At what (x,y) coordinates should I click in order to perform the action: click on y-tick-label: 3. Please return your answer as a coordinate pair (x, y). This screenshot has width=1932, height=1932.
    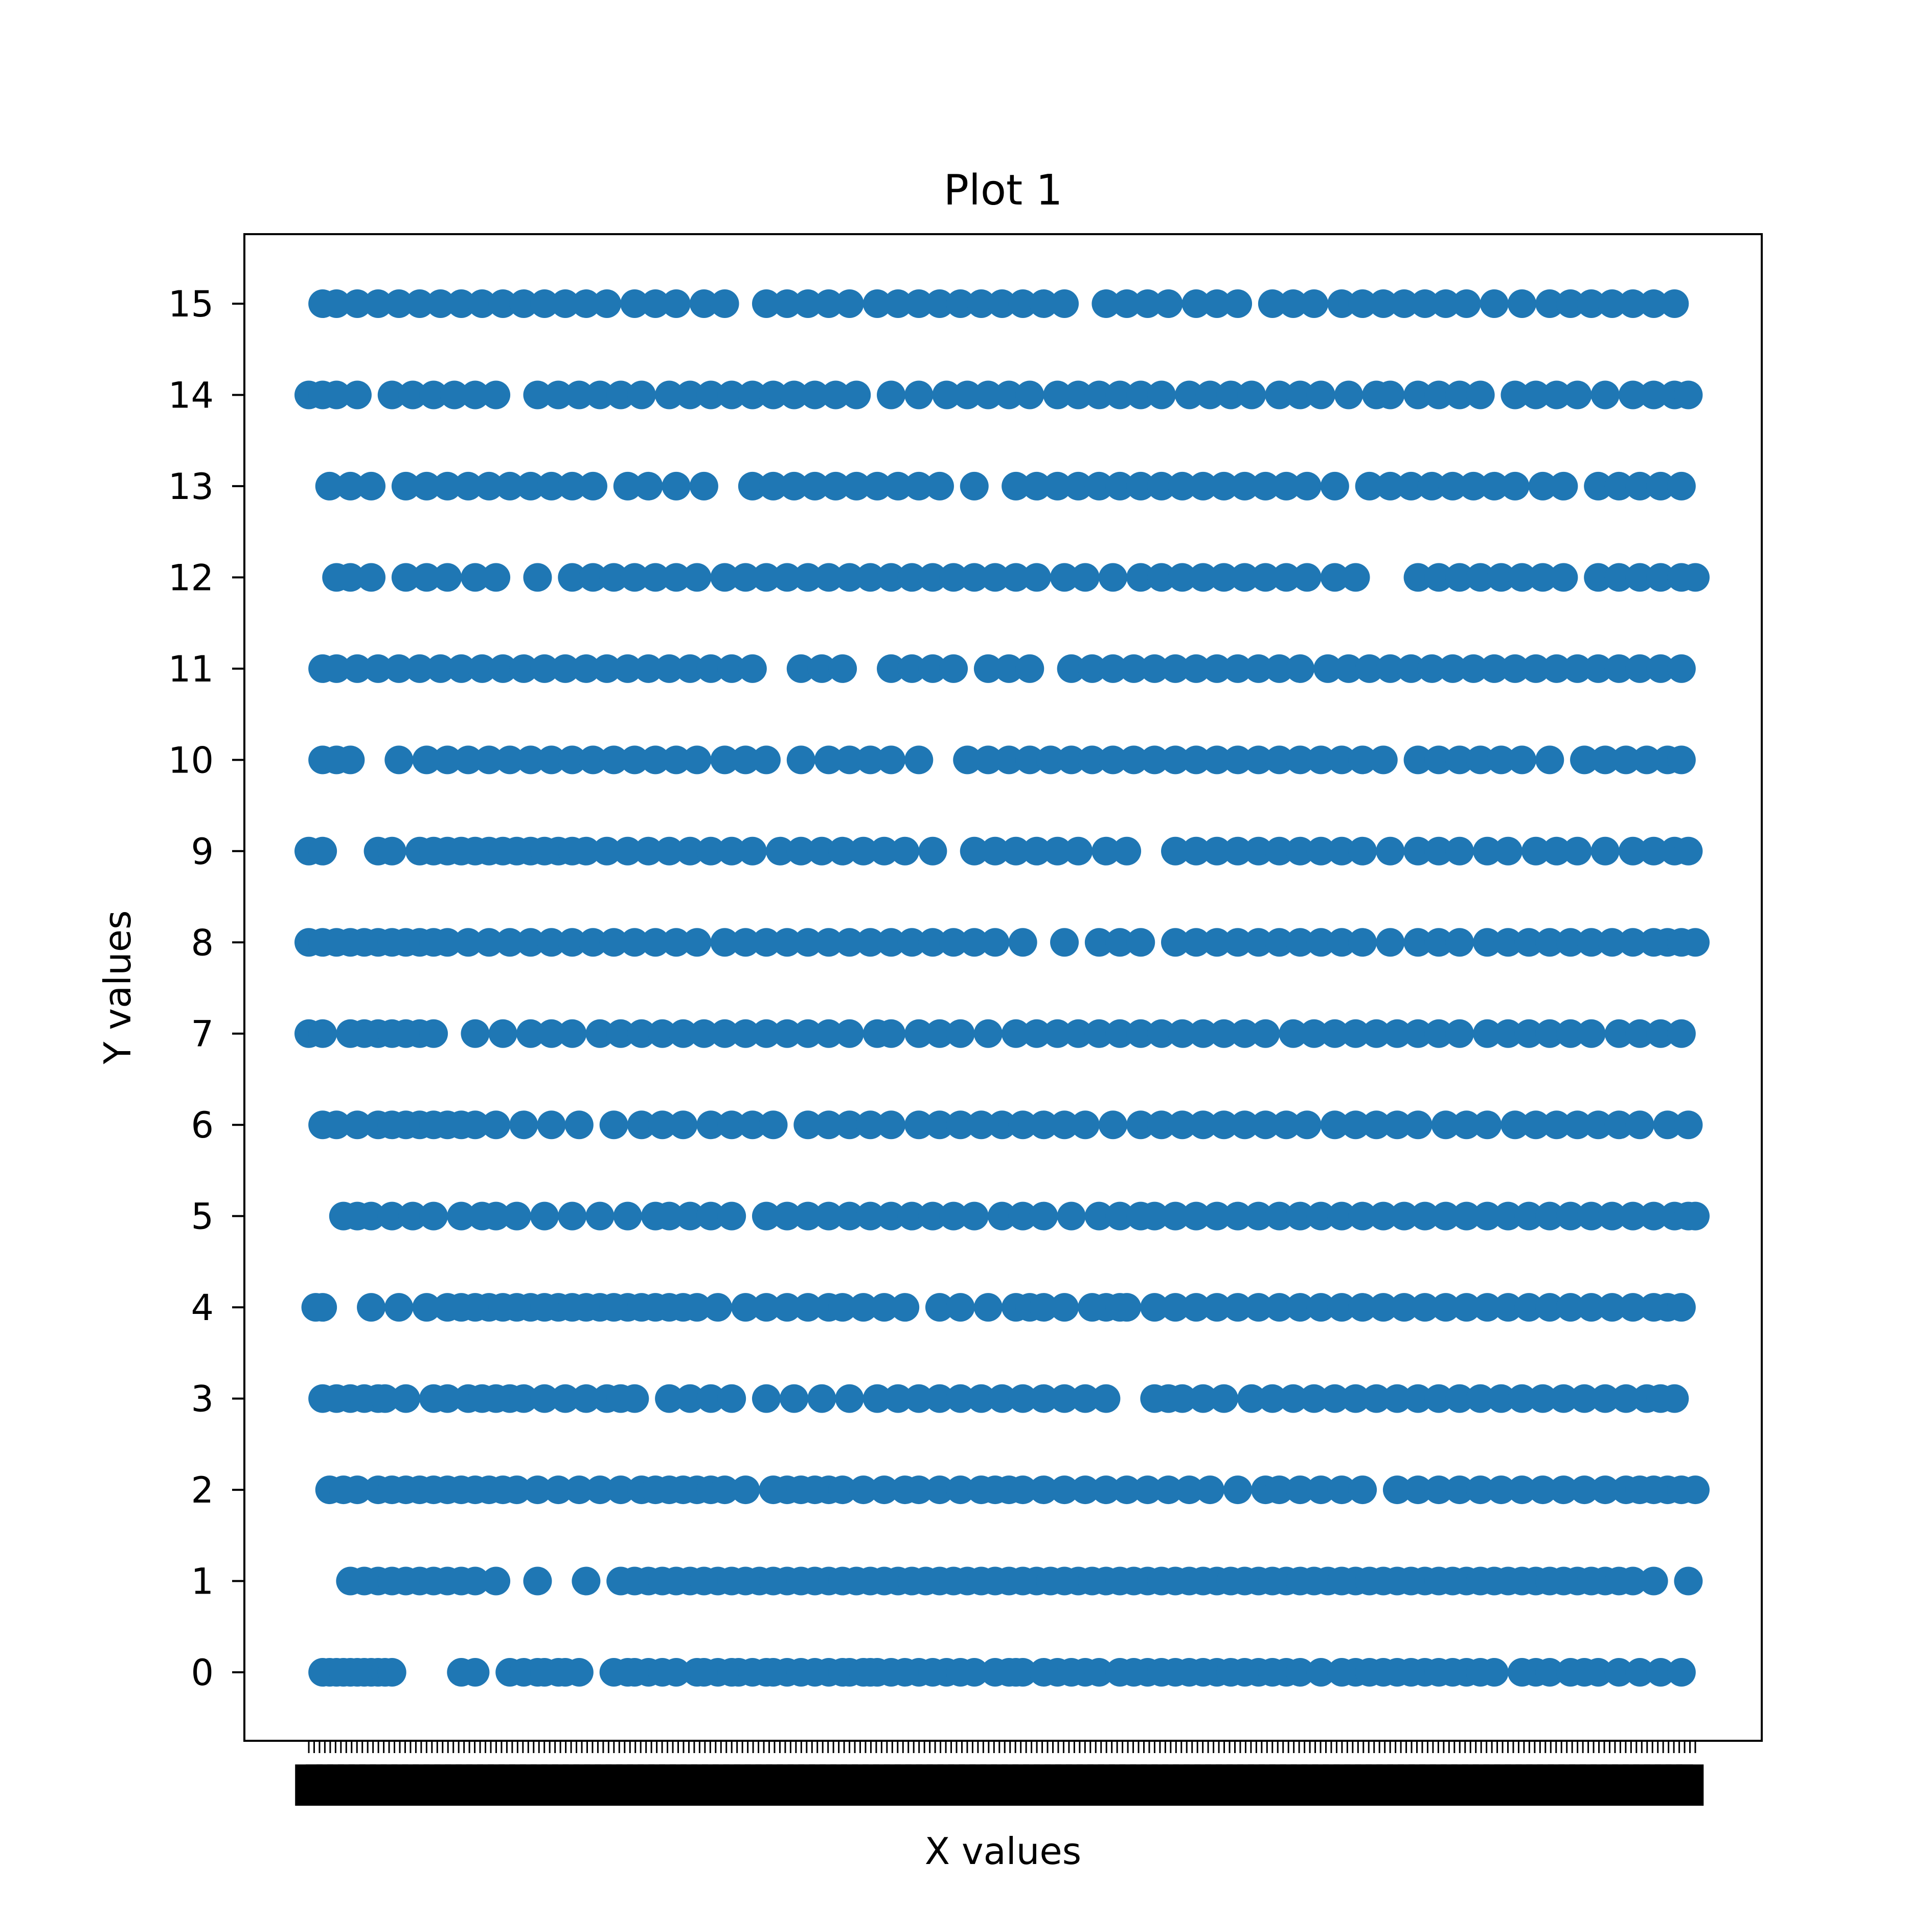
    Looking at the image, I should click on (202, 1399).